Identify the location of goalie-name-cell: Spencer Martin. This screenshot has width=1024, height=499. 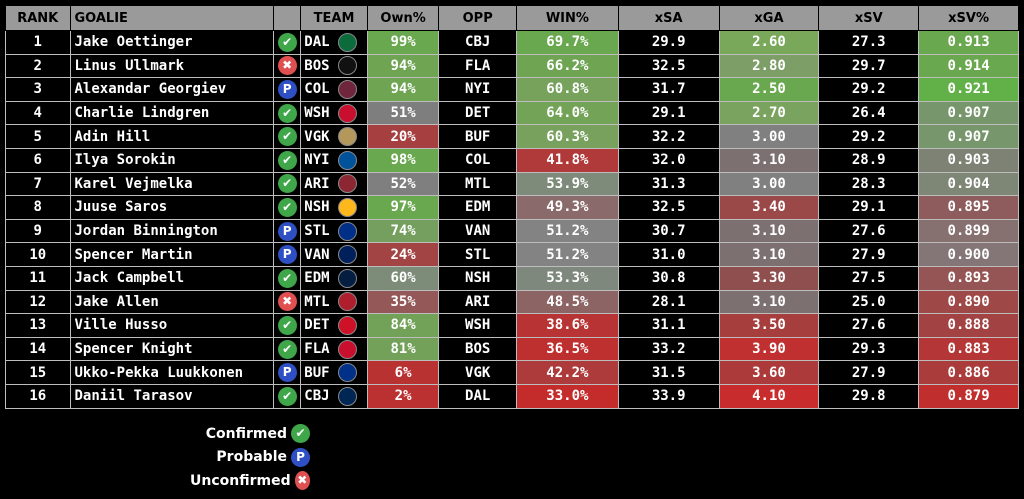
(172, 254).